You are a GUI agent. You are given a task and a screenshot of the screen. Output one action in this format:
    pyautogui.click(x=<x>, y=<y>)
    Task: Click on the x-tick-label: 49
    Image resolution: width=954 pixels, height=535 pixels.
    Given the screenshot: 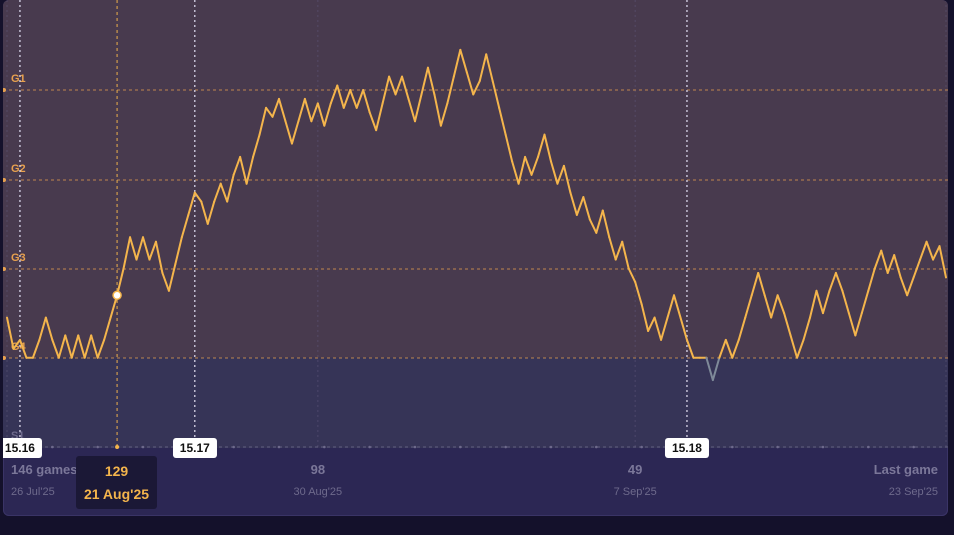 What is the action you would take?
    pyautogui.click(x=635, y=469)
    